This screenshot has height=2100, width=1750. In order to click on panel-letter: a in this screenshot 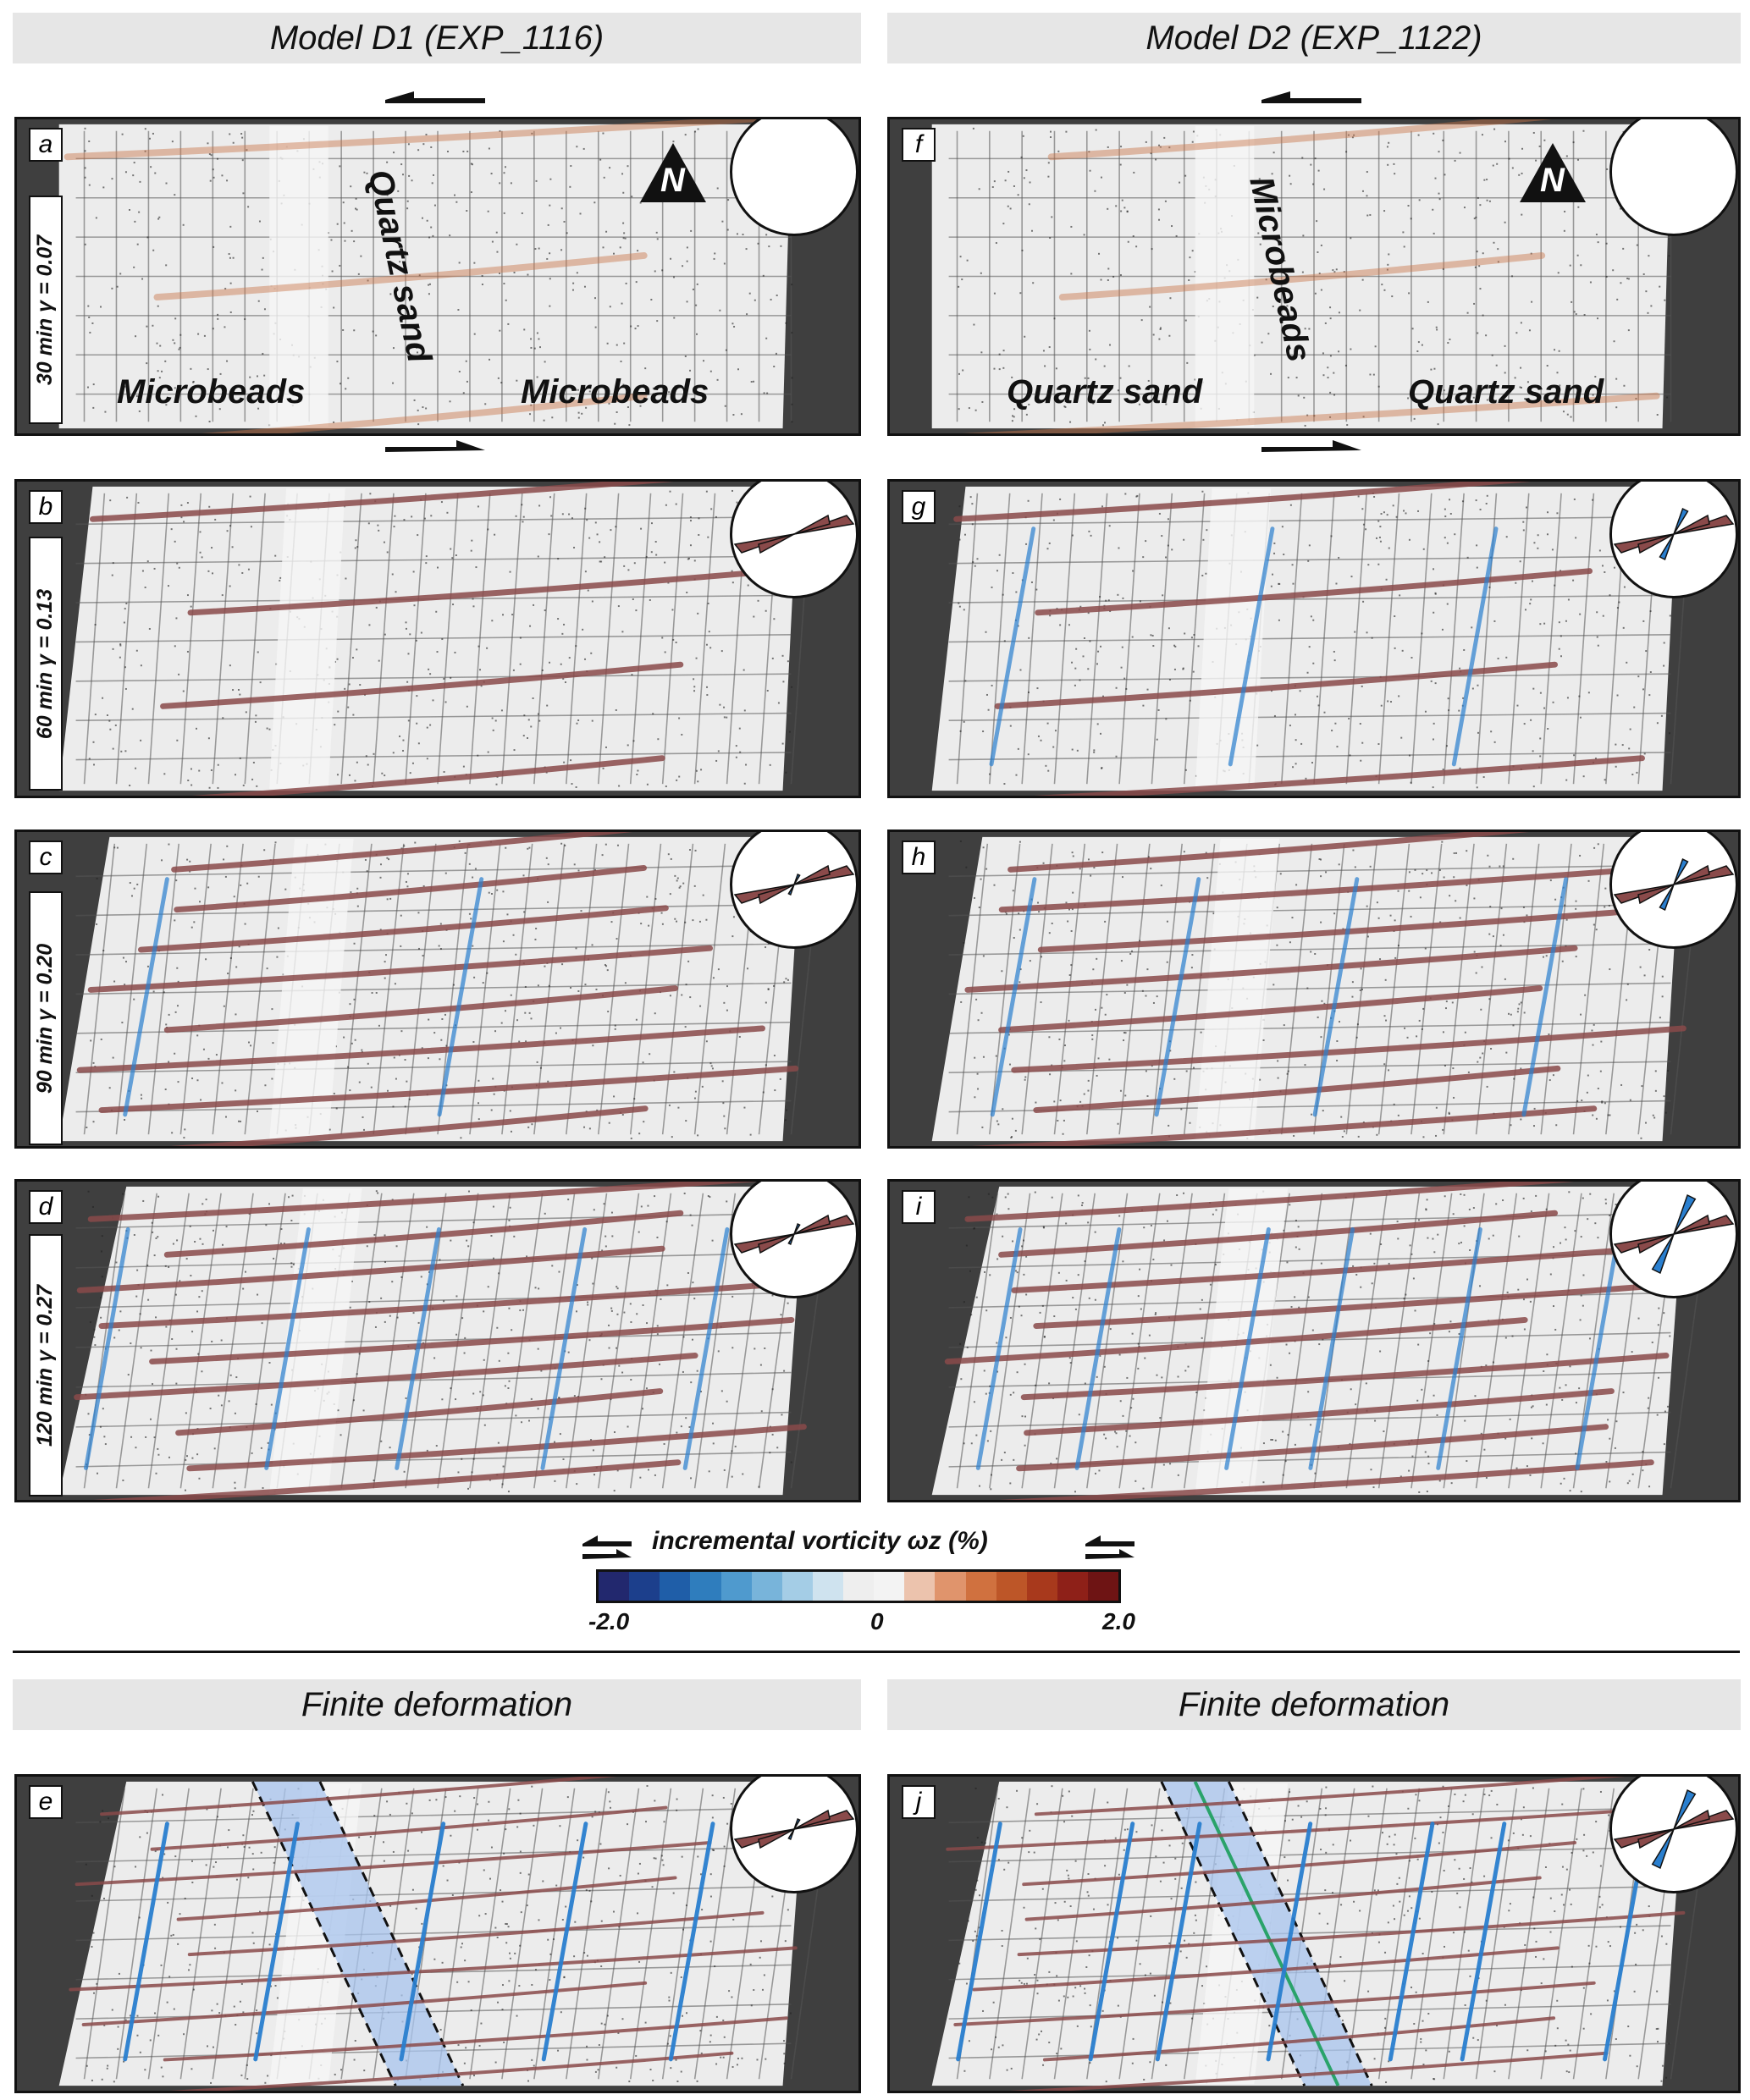, I will do `click(46, 145)`.